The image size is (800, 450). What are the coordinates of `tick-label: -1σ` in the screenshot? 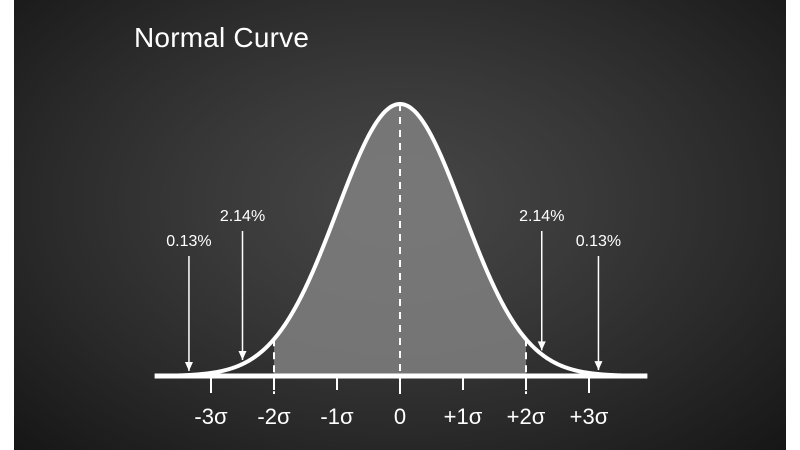 It's located at (337, 416).